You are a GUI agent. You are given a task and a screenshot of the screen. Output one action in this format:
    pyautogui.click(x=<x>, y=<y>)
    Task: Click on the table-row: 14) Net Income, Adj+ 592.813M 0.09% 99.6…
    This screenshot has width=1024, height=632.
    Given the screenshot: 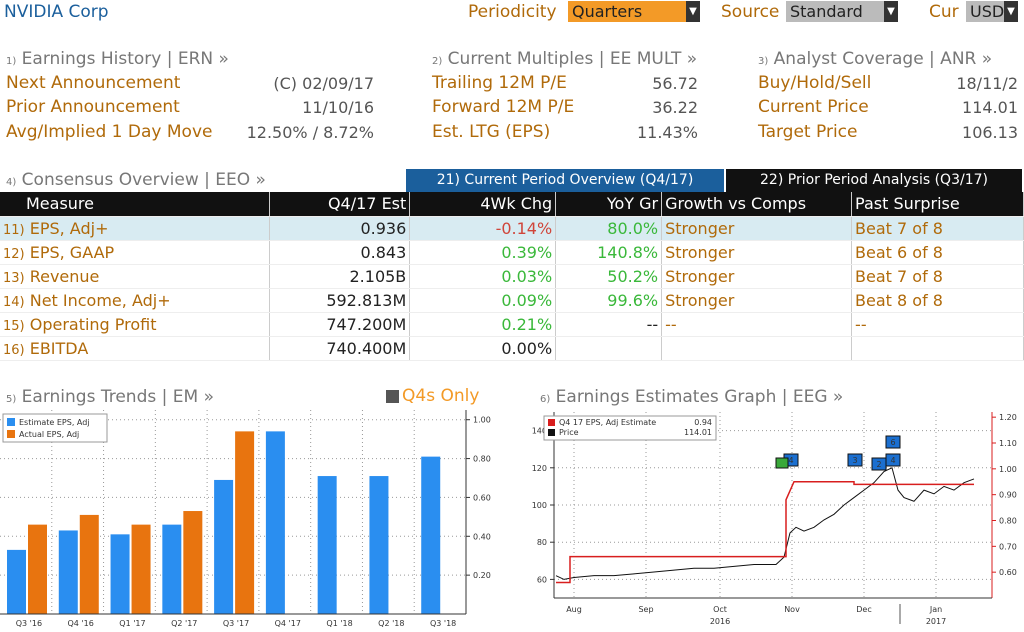 What is the action you would take?
    pyautogui.click(x=512, y=300)
    